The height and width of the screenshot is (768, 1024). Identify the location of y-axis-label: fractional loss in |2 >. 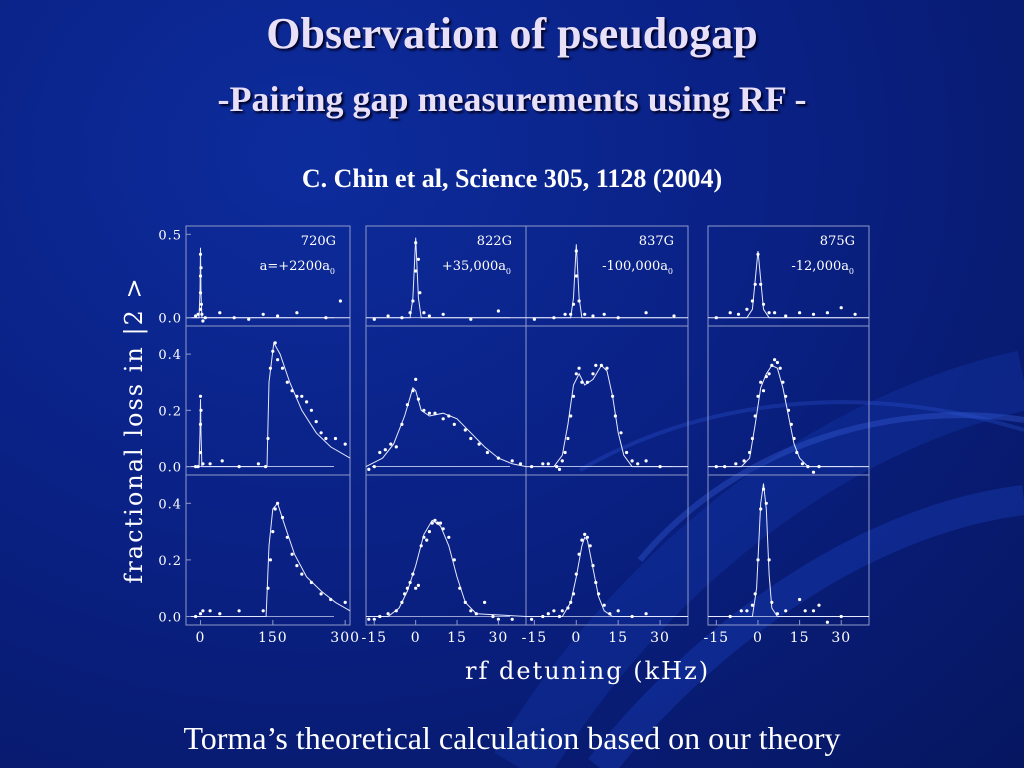
(134, 429).